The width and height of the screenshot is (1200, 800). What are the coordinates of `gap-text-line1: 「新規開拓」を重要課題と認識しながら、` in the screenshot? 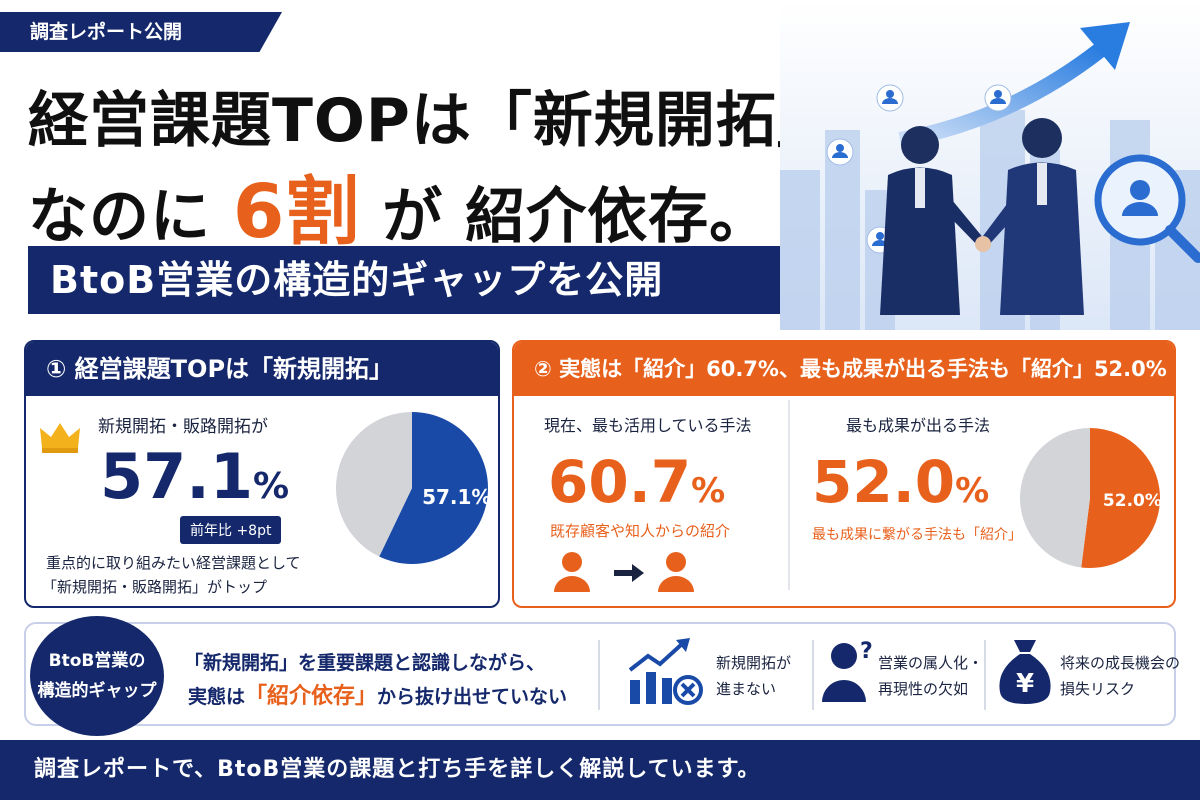 It's located at (365, 663).